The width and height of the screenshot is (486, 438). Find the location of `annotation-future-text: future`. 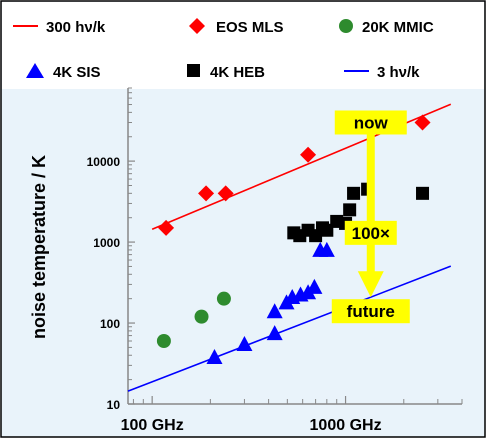

annotation-future-text: future is located at coordinates (371, 311).